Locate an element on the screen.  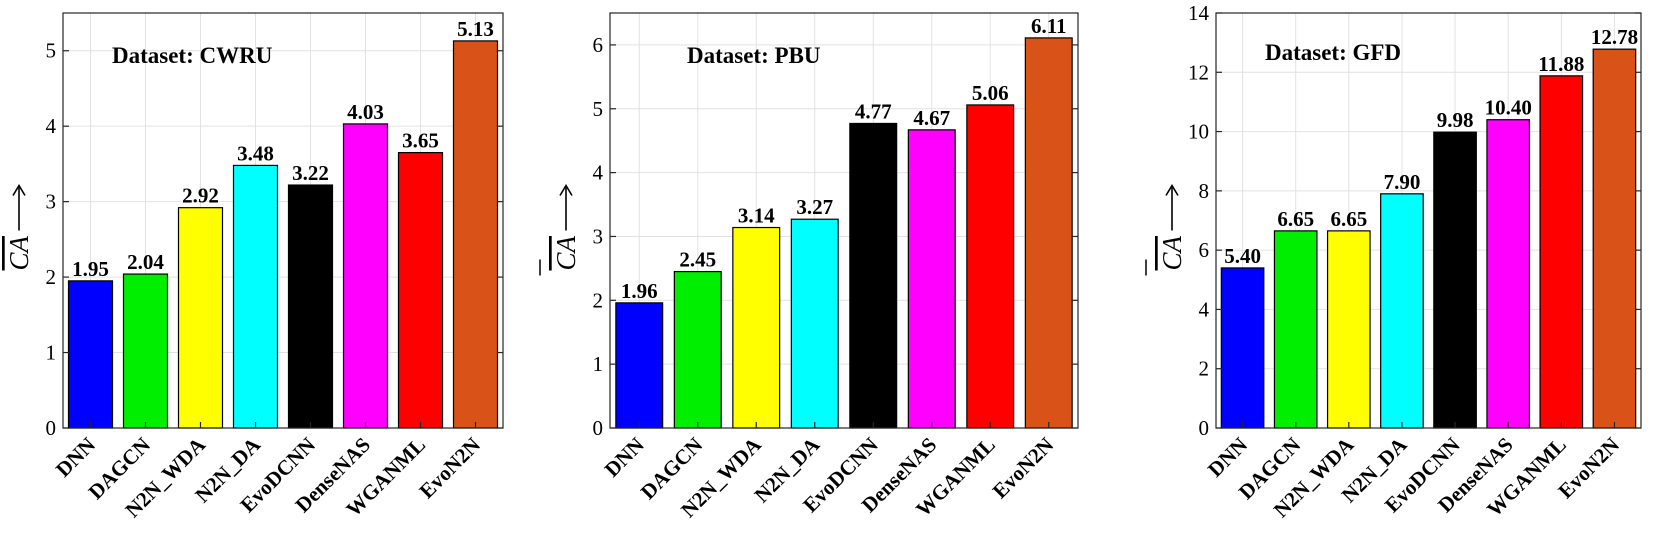
data-label: 3.65 is located at coordinates (420, 141).